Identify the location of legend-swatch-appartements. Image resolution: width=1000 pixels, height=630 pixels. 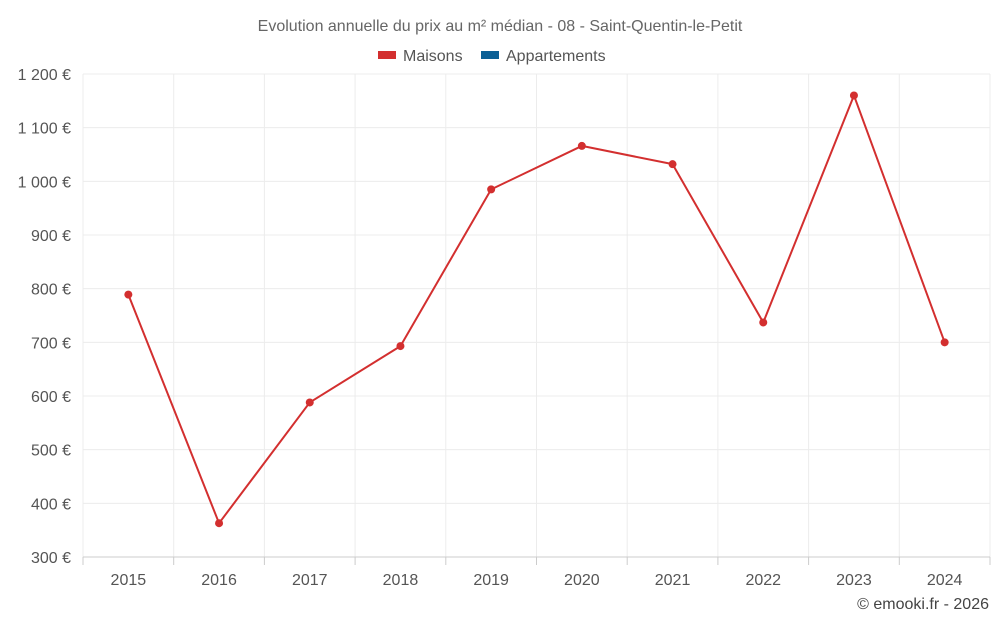
(490, 55).